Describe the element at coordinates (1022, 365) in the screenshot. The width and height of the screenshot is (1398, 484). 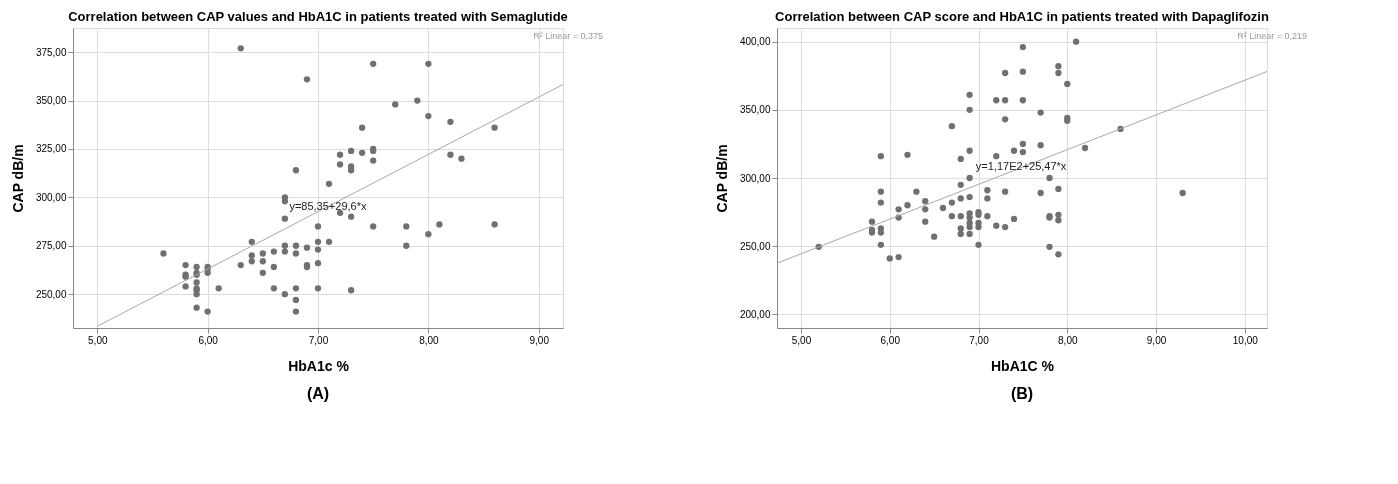
I see `x-axis-title: HbA1C %` at that location.